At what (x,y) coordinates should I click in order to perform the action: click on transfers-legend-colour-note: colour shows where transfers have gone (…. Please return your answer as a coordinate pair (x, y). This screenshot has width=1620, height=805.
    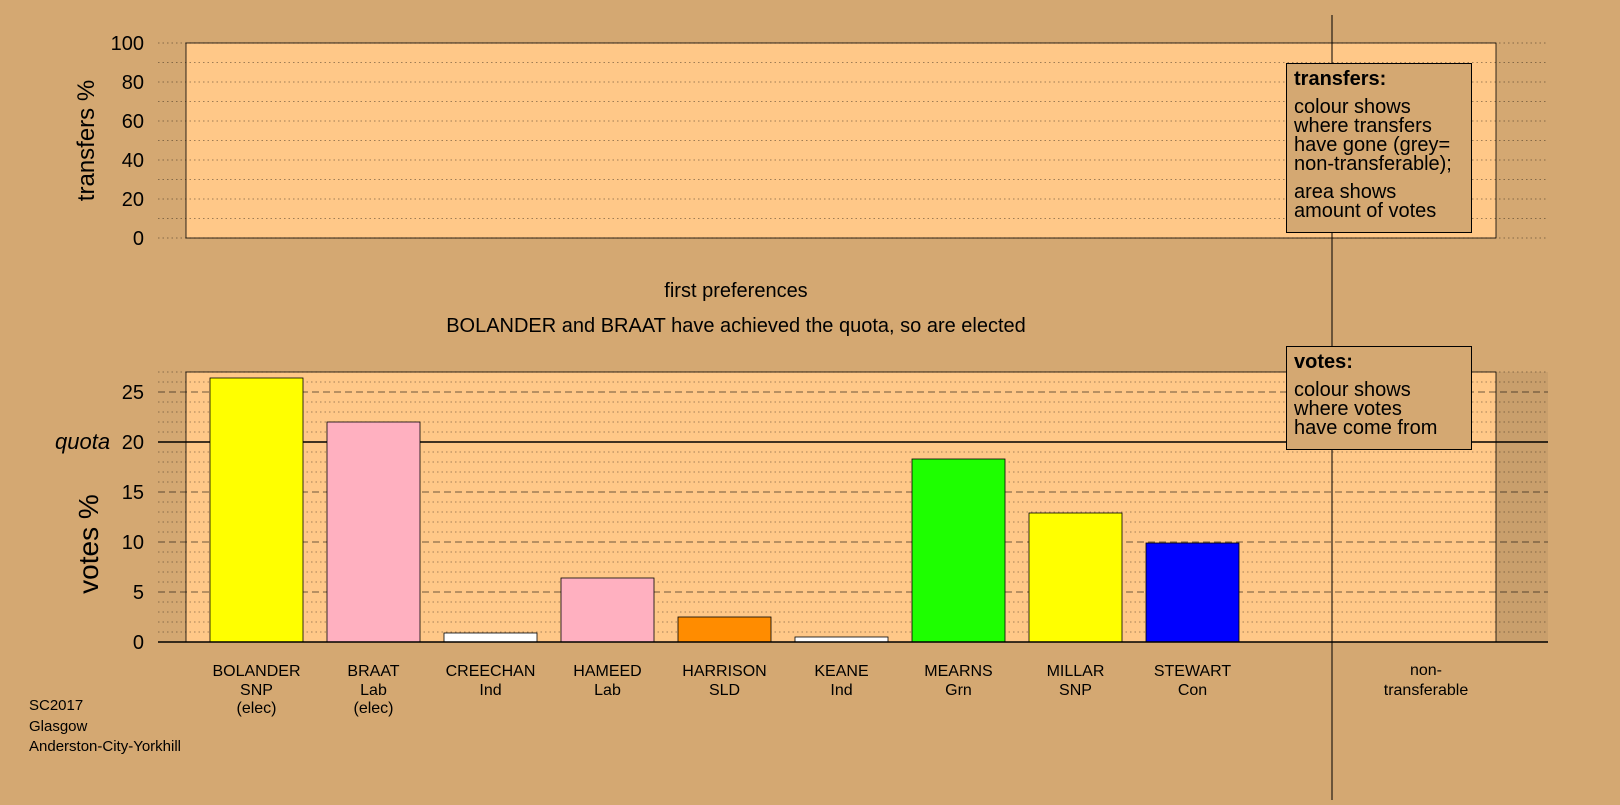
    Looking at the image, I should click on (1379, 135).